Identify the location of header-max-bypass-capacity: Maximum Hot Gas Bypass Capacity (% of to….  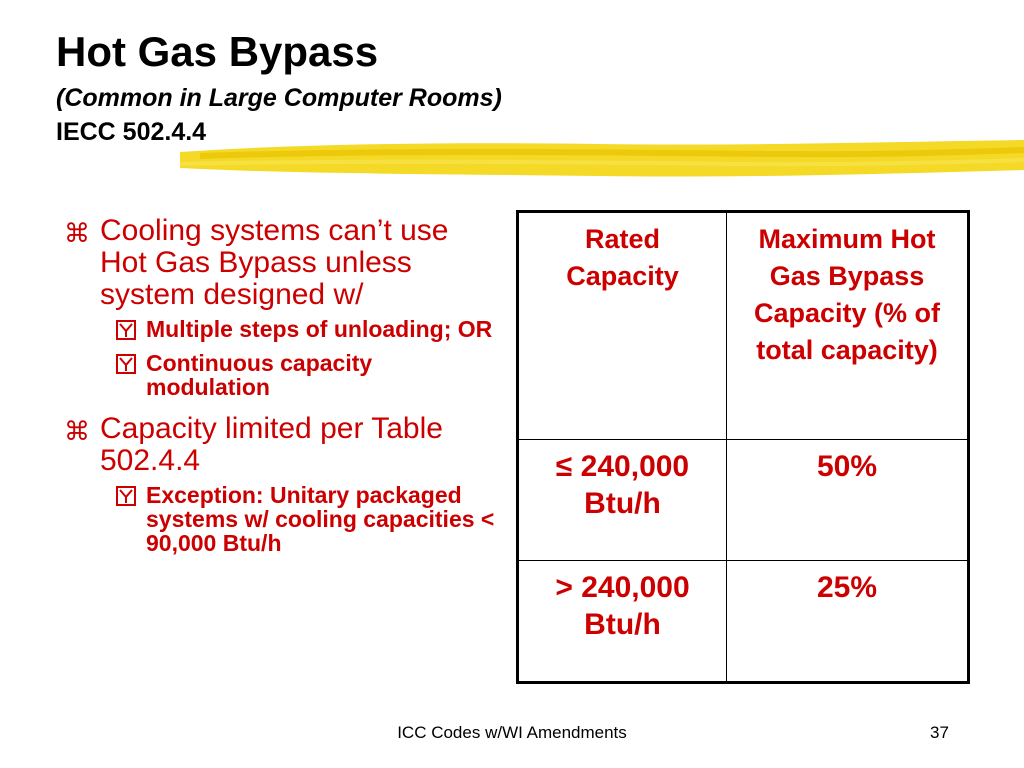
(847, 325).